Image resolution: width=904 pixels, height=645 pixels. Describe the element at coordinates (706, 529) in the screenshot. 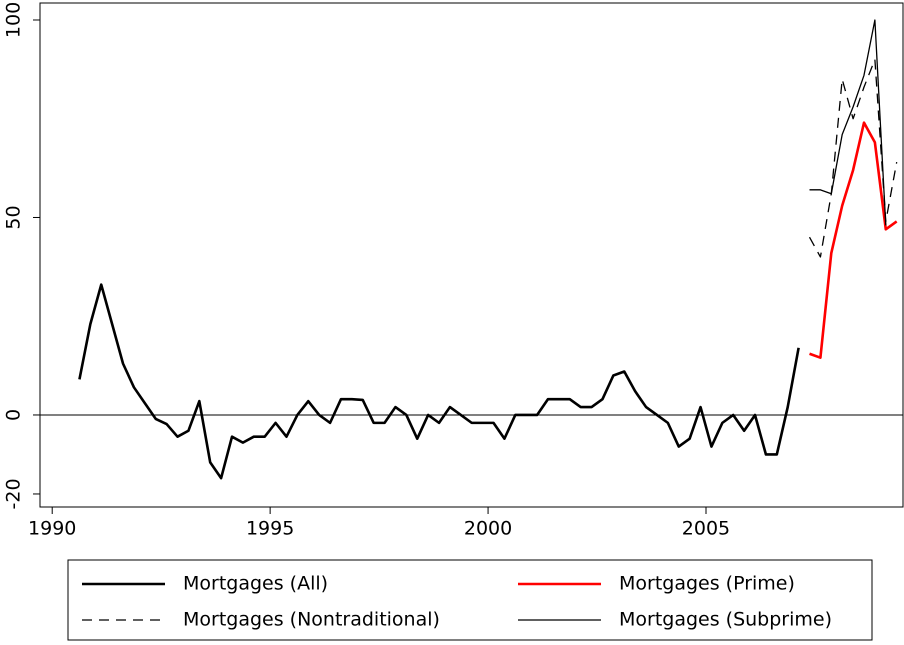

I see `x-tick-label: 2005` at that location.